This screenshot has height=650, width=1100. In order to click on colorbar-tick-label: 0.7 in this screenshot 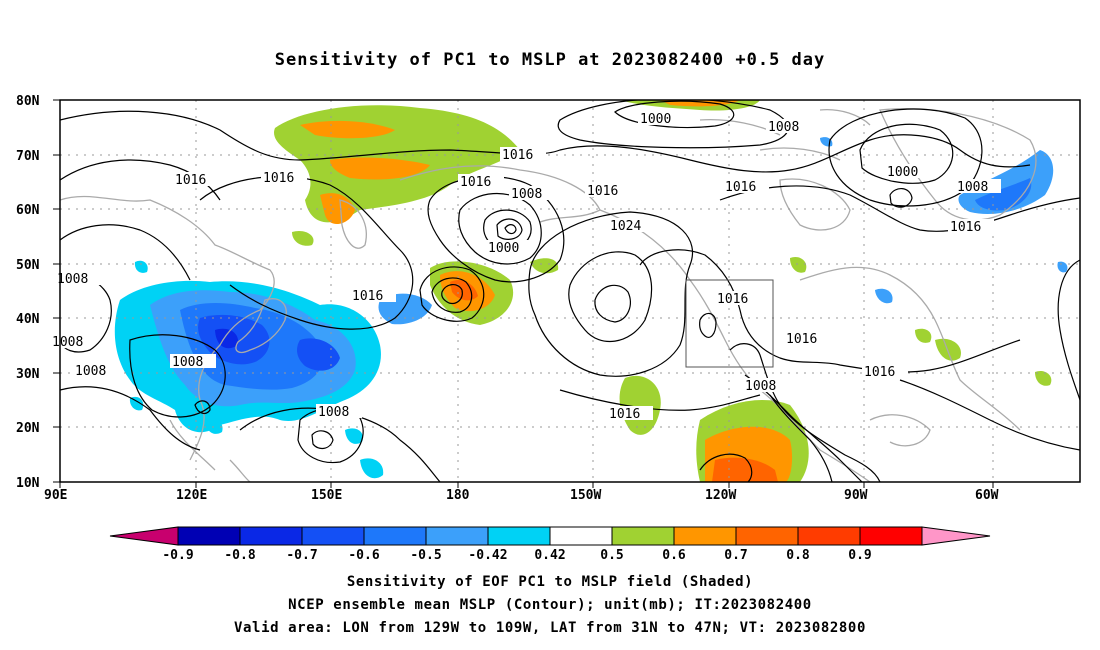, I will do `click(735, 555)`.